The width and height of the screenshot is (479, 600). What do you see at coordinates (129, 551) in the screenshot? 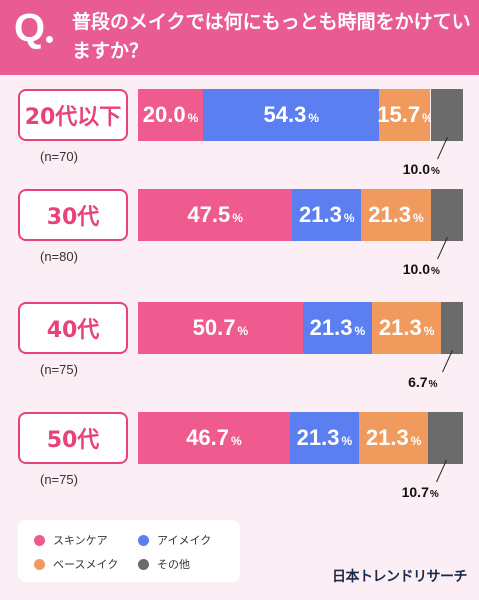
I see `legend: スキンケア アイメイク ベースメイク その他` at bounding box center [129, 551].